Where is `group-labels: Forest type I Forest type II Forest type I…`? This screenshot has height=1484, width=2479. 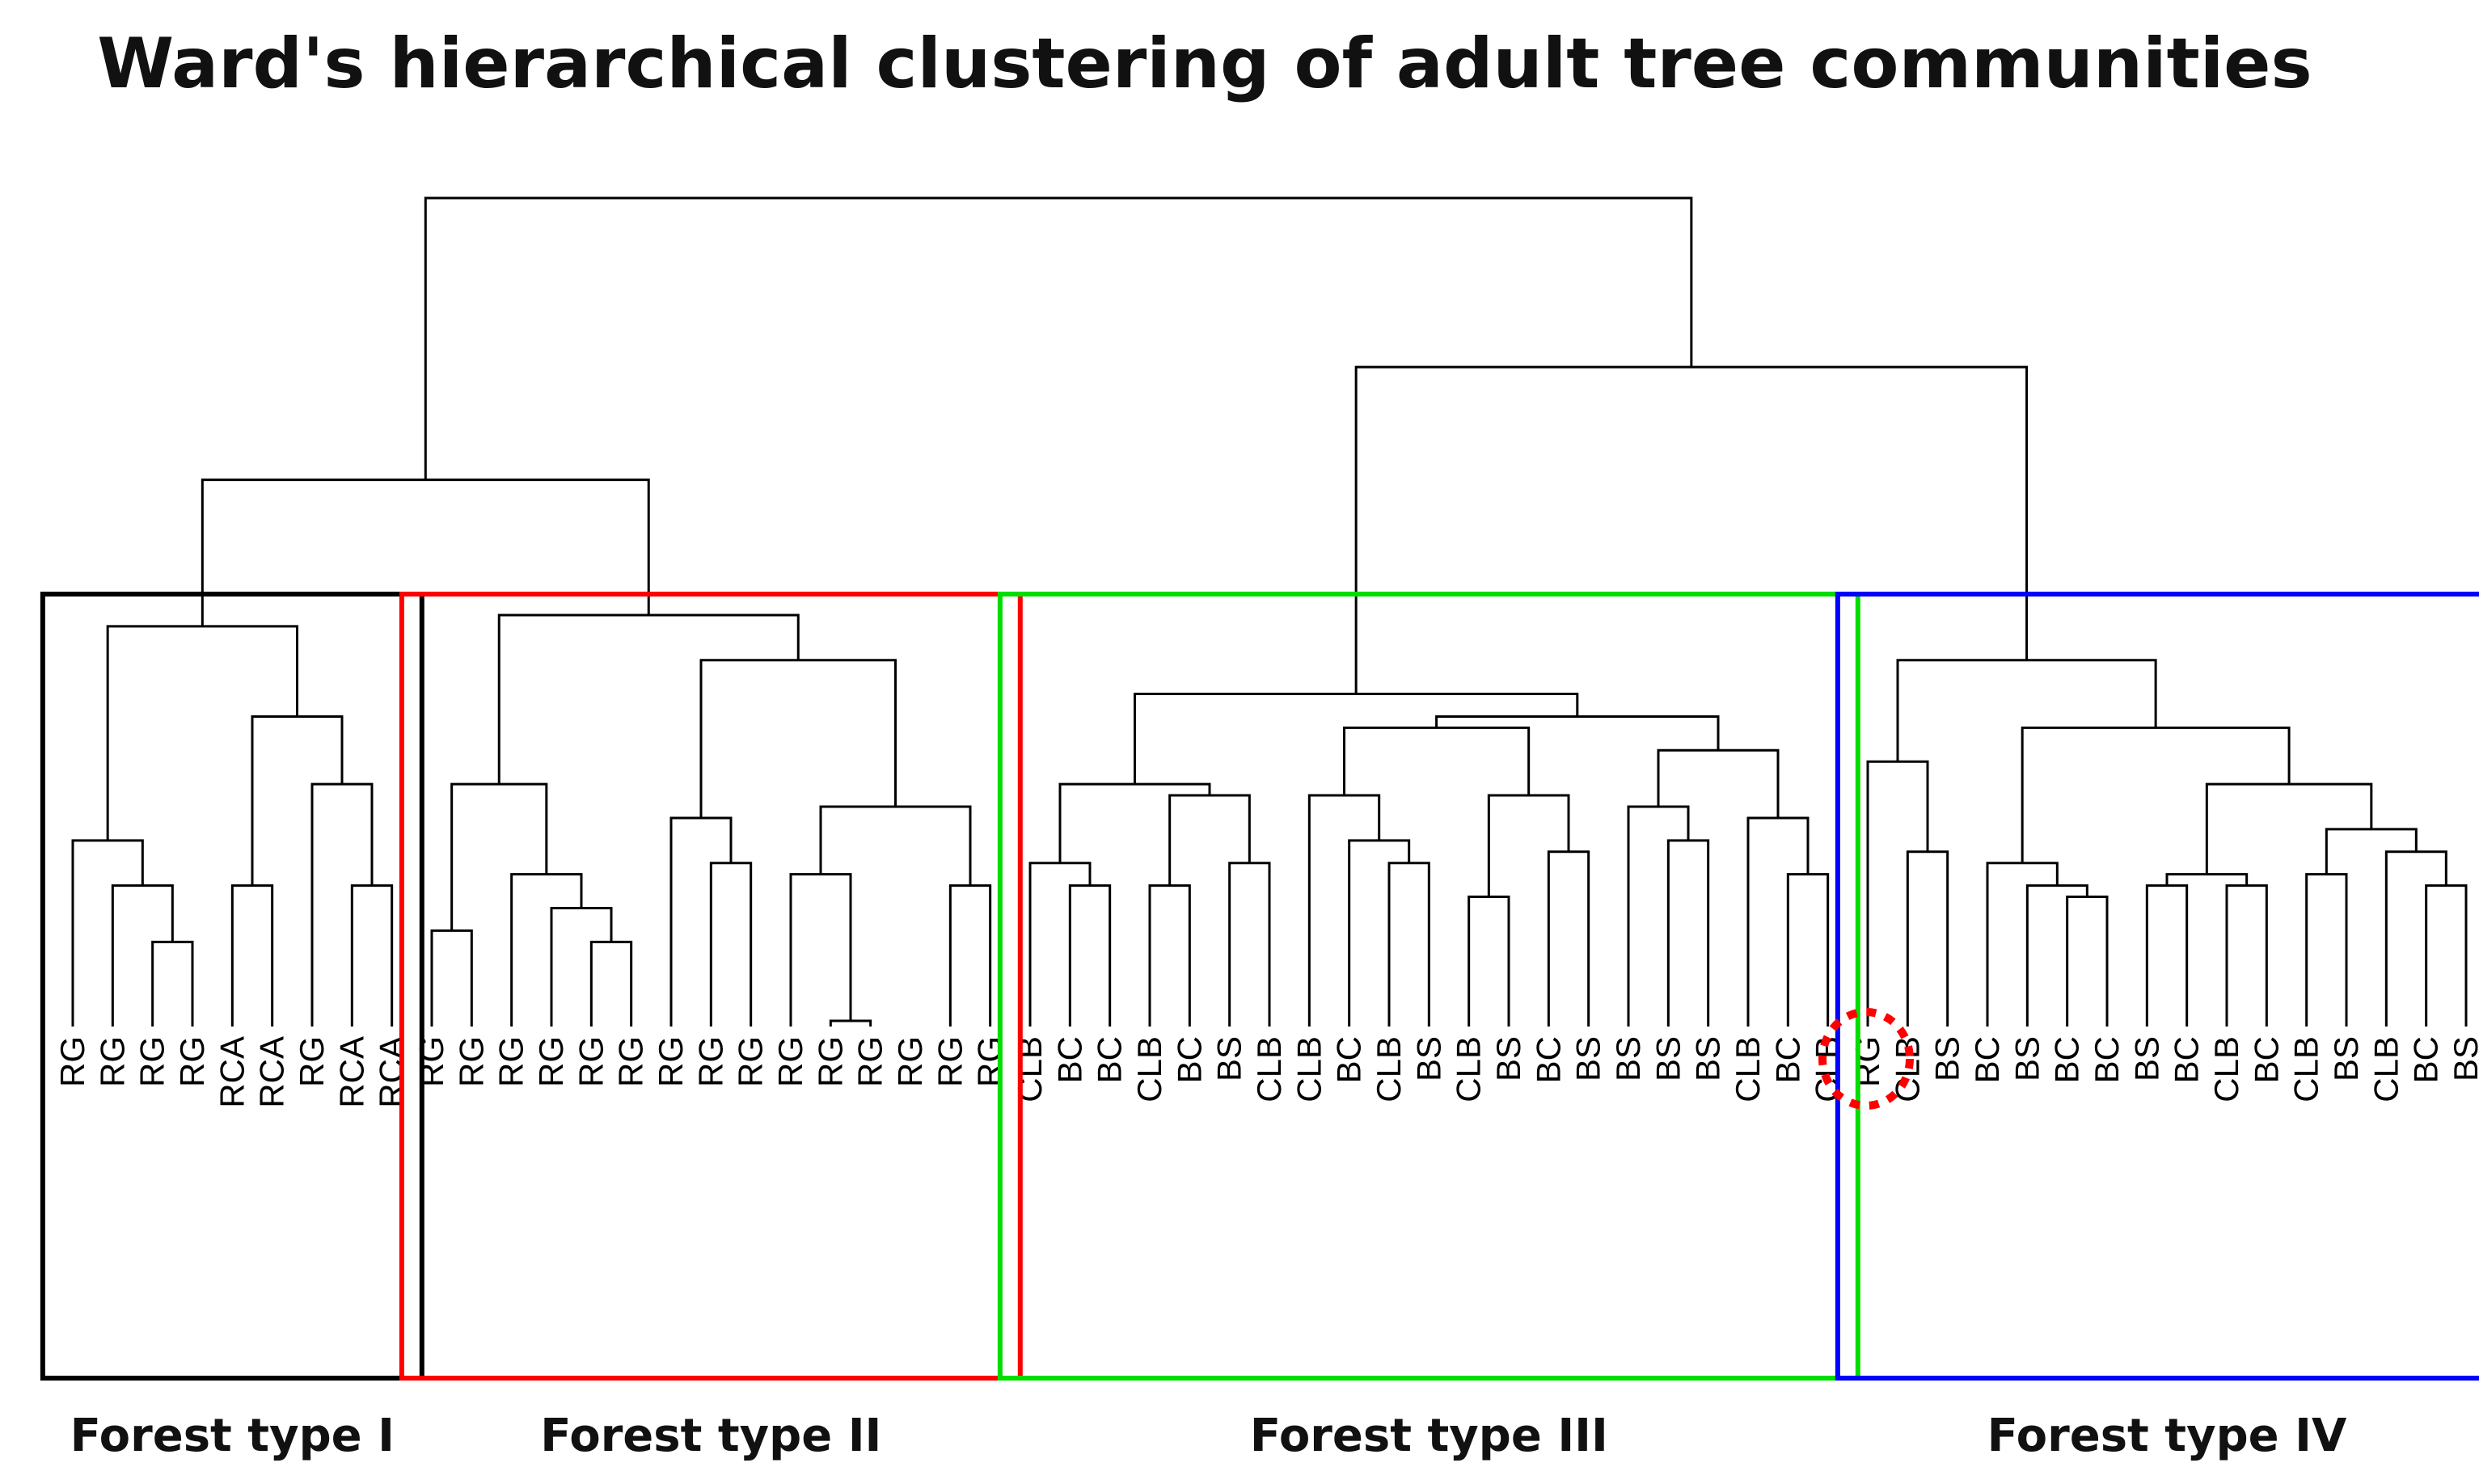
group-labels: Forest type I Forest type II Forest type I… is located at coordinates (1208, 1436).